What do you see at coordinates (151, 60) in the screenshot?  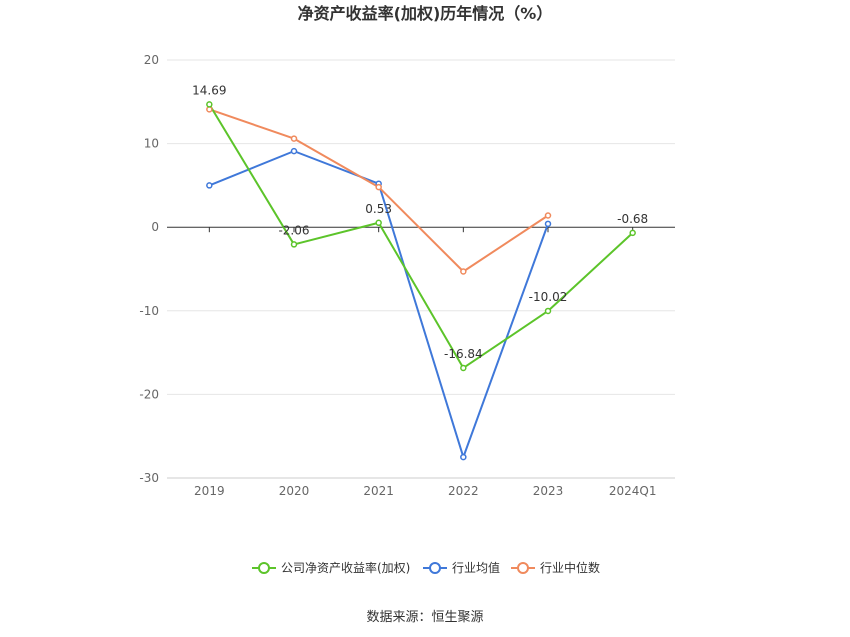 I see `y-tick-label: 20` at bounding box center [151, 60].